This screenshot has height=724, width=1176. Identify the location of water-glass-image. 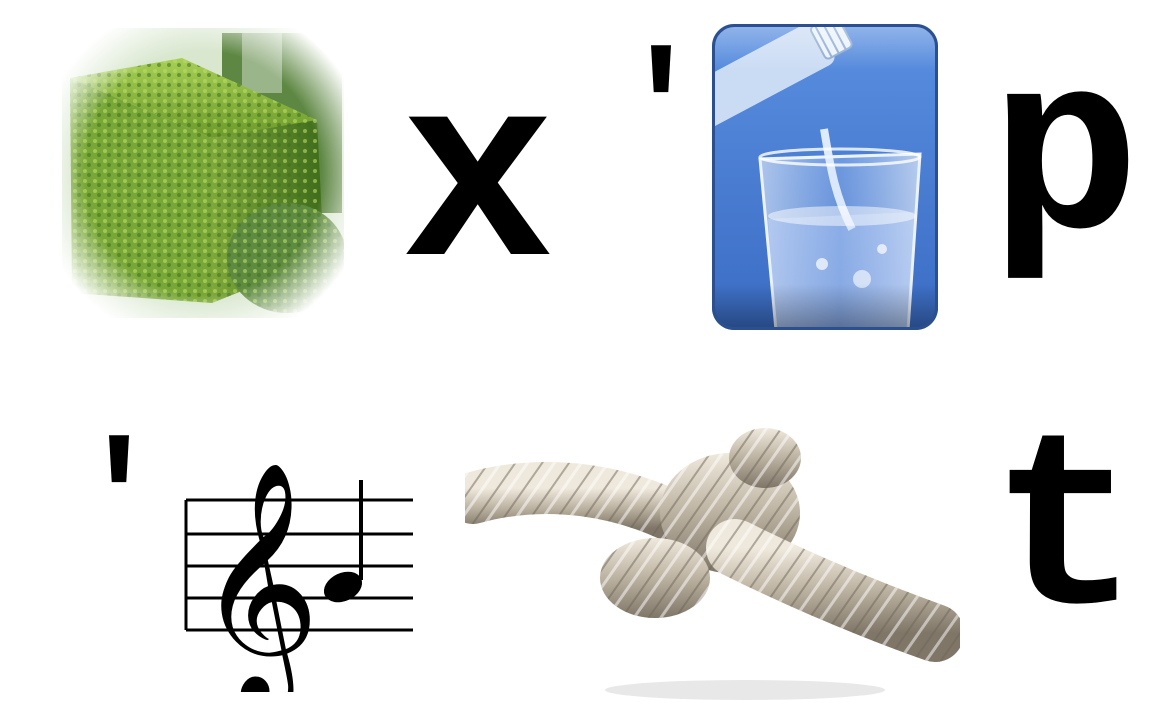
(807, 173).